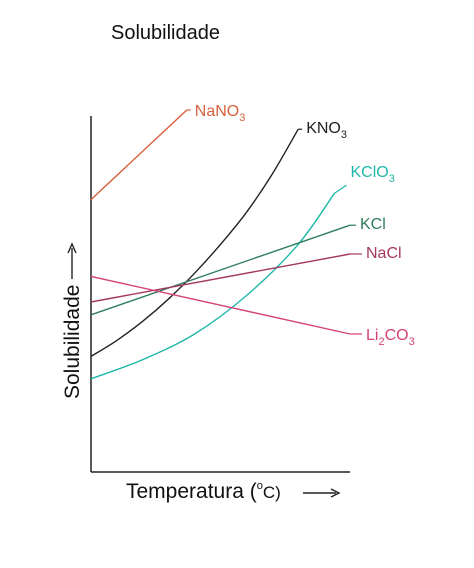  Describe the element at coordinates (220, 305) in the screenshot. I see `series-line-li2co3` at that location.